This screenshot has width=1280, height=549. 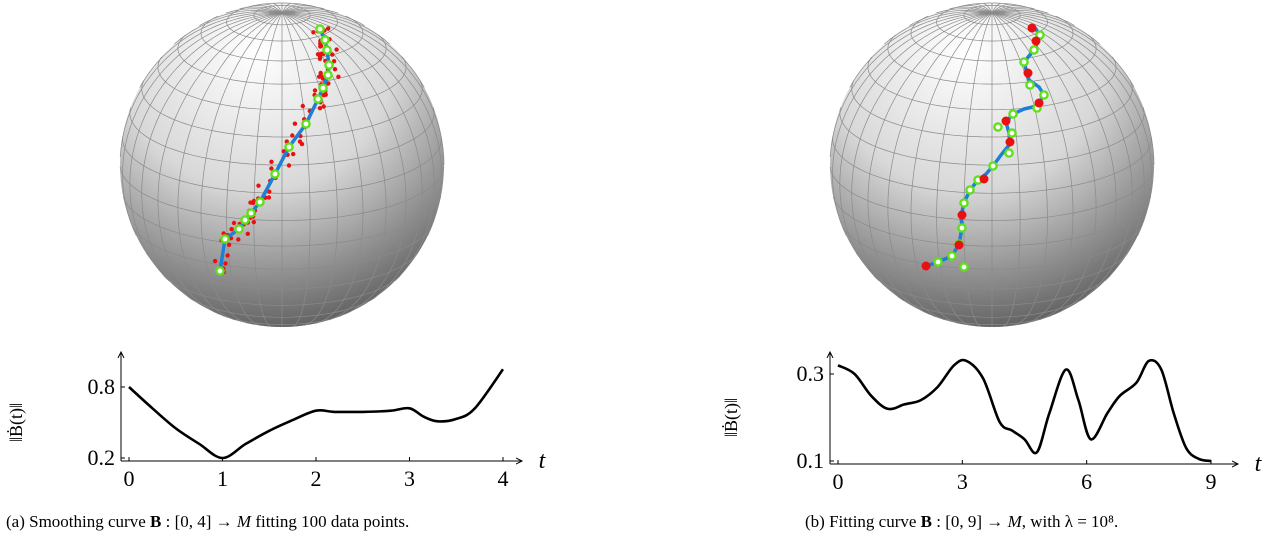 What do you see at coordinates (156, 521) in the screenshot?
I see `caption-a-symbol: B` at bounding box center [156, 521].